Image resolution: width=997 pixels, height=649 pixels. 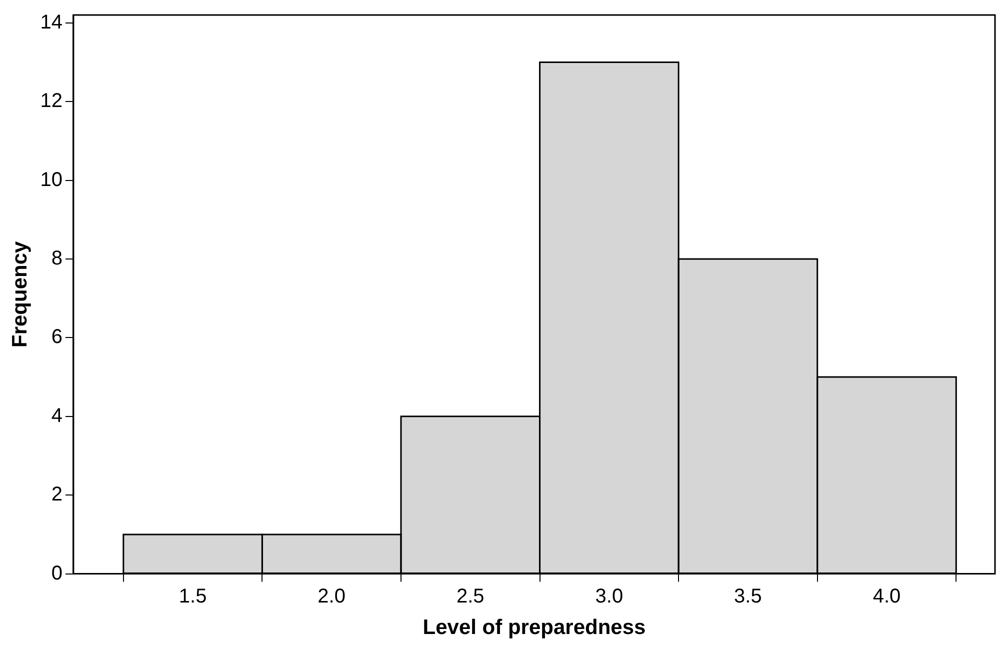 What do you see at coordinates (51, 101) in the screenshot?
I see `y-tick-label: 12` at bounding box center [51, 101].